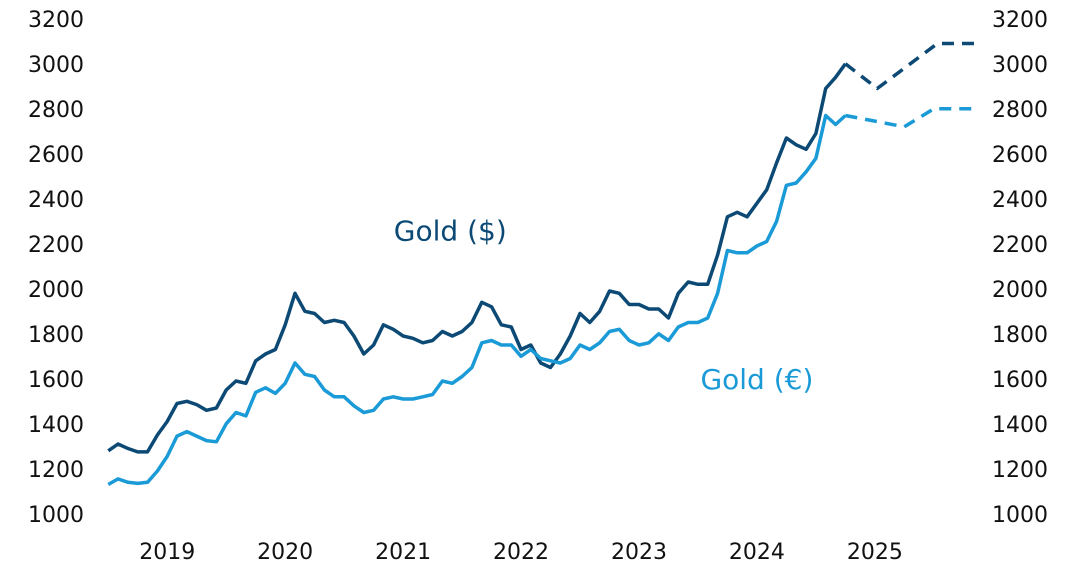 The width and height of the screenshot is (1066, 573). Describe the element at coordinates (285, 552) in the screenshot. I see `x-tick-label: 2020` at that location.